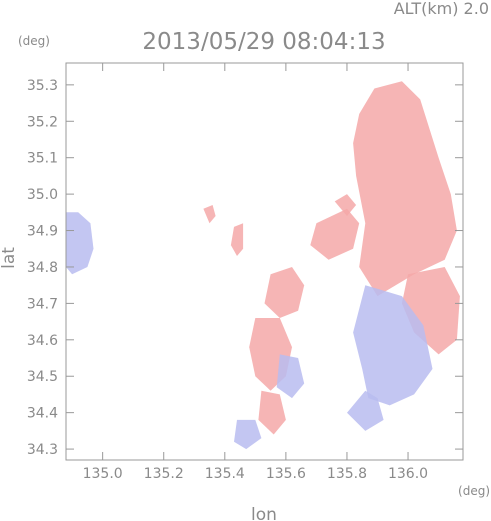  What do you see at coordinates (42, 414) in the screenshot?
I see `y-tick-label: 34.4` at bounding box center [42, 414].